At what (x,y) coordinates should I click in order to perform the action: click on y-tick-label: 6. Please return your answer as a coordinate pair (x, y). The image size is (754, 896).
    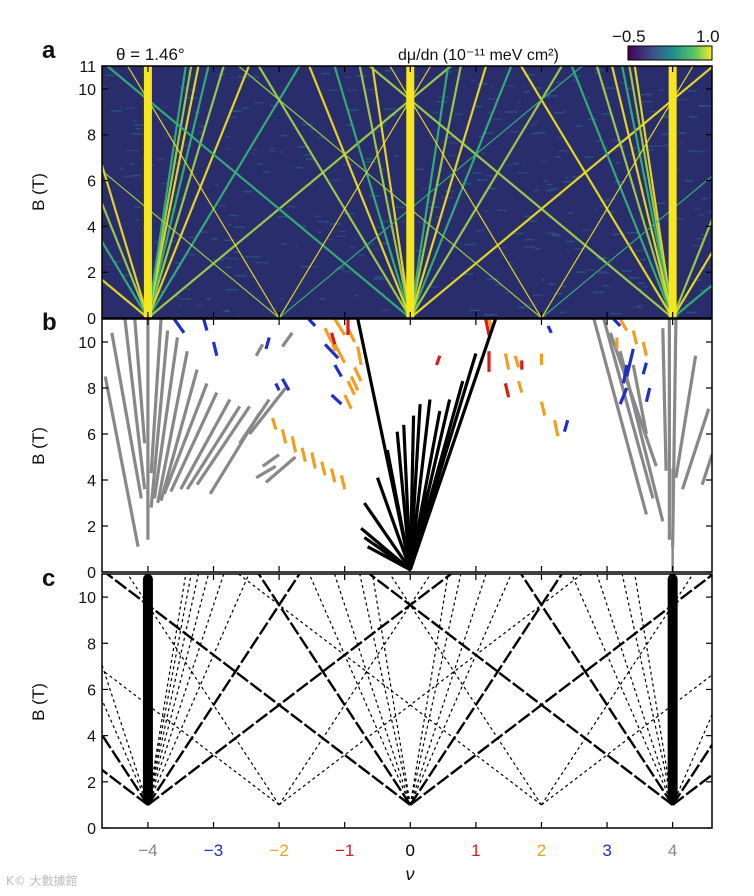
    Looking at the image, I should click on (91, 690).